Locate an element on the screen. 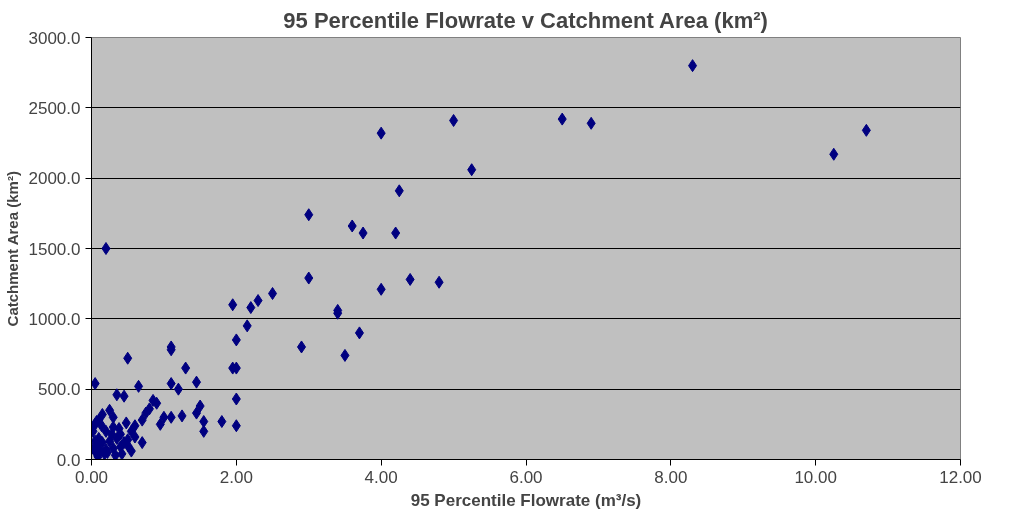 The height and width of the screenshot is (518, 1011). x-tick-label: 6.00 is located at coordinates (526, 477).